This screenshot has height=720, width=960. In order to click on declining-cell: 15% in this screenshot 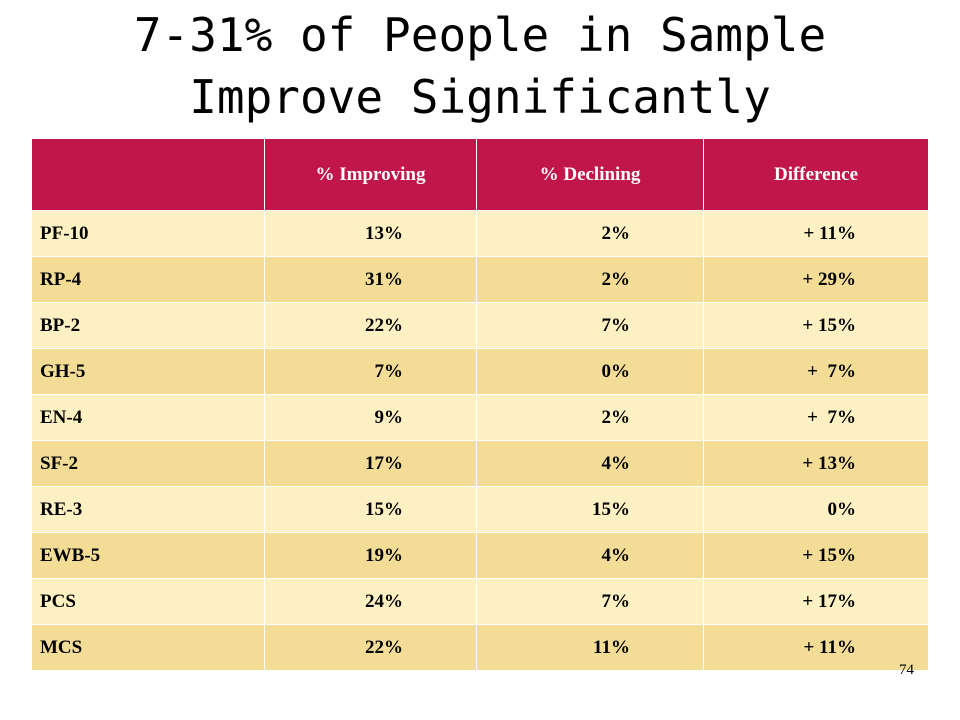, I will do `click(590, 509)`.